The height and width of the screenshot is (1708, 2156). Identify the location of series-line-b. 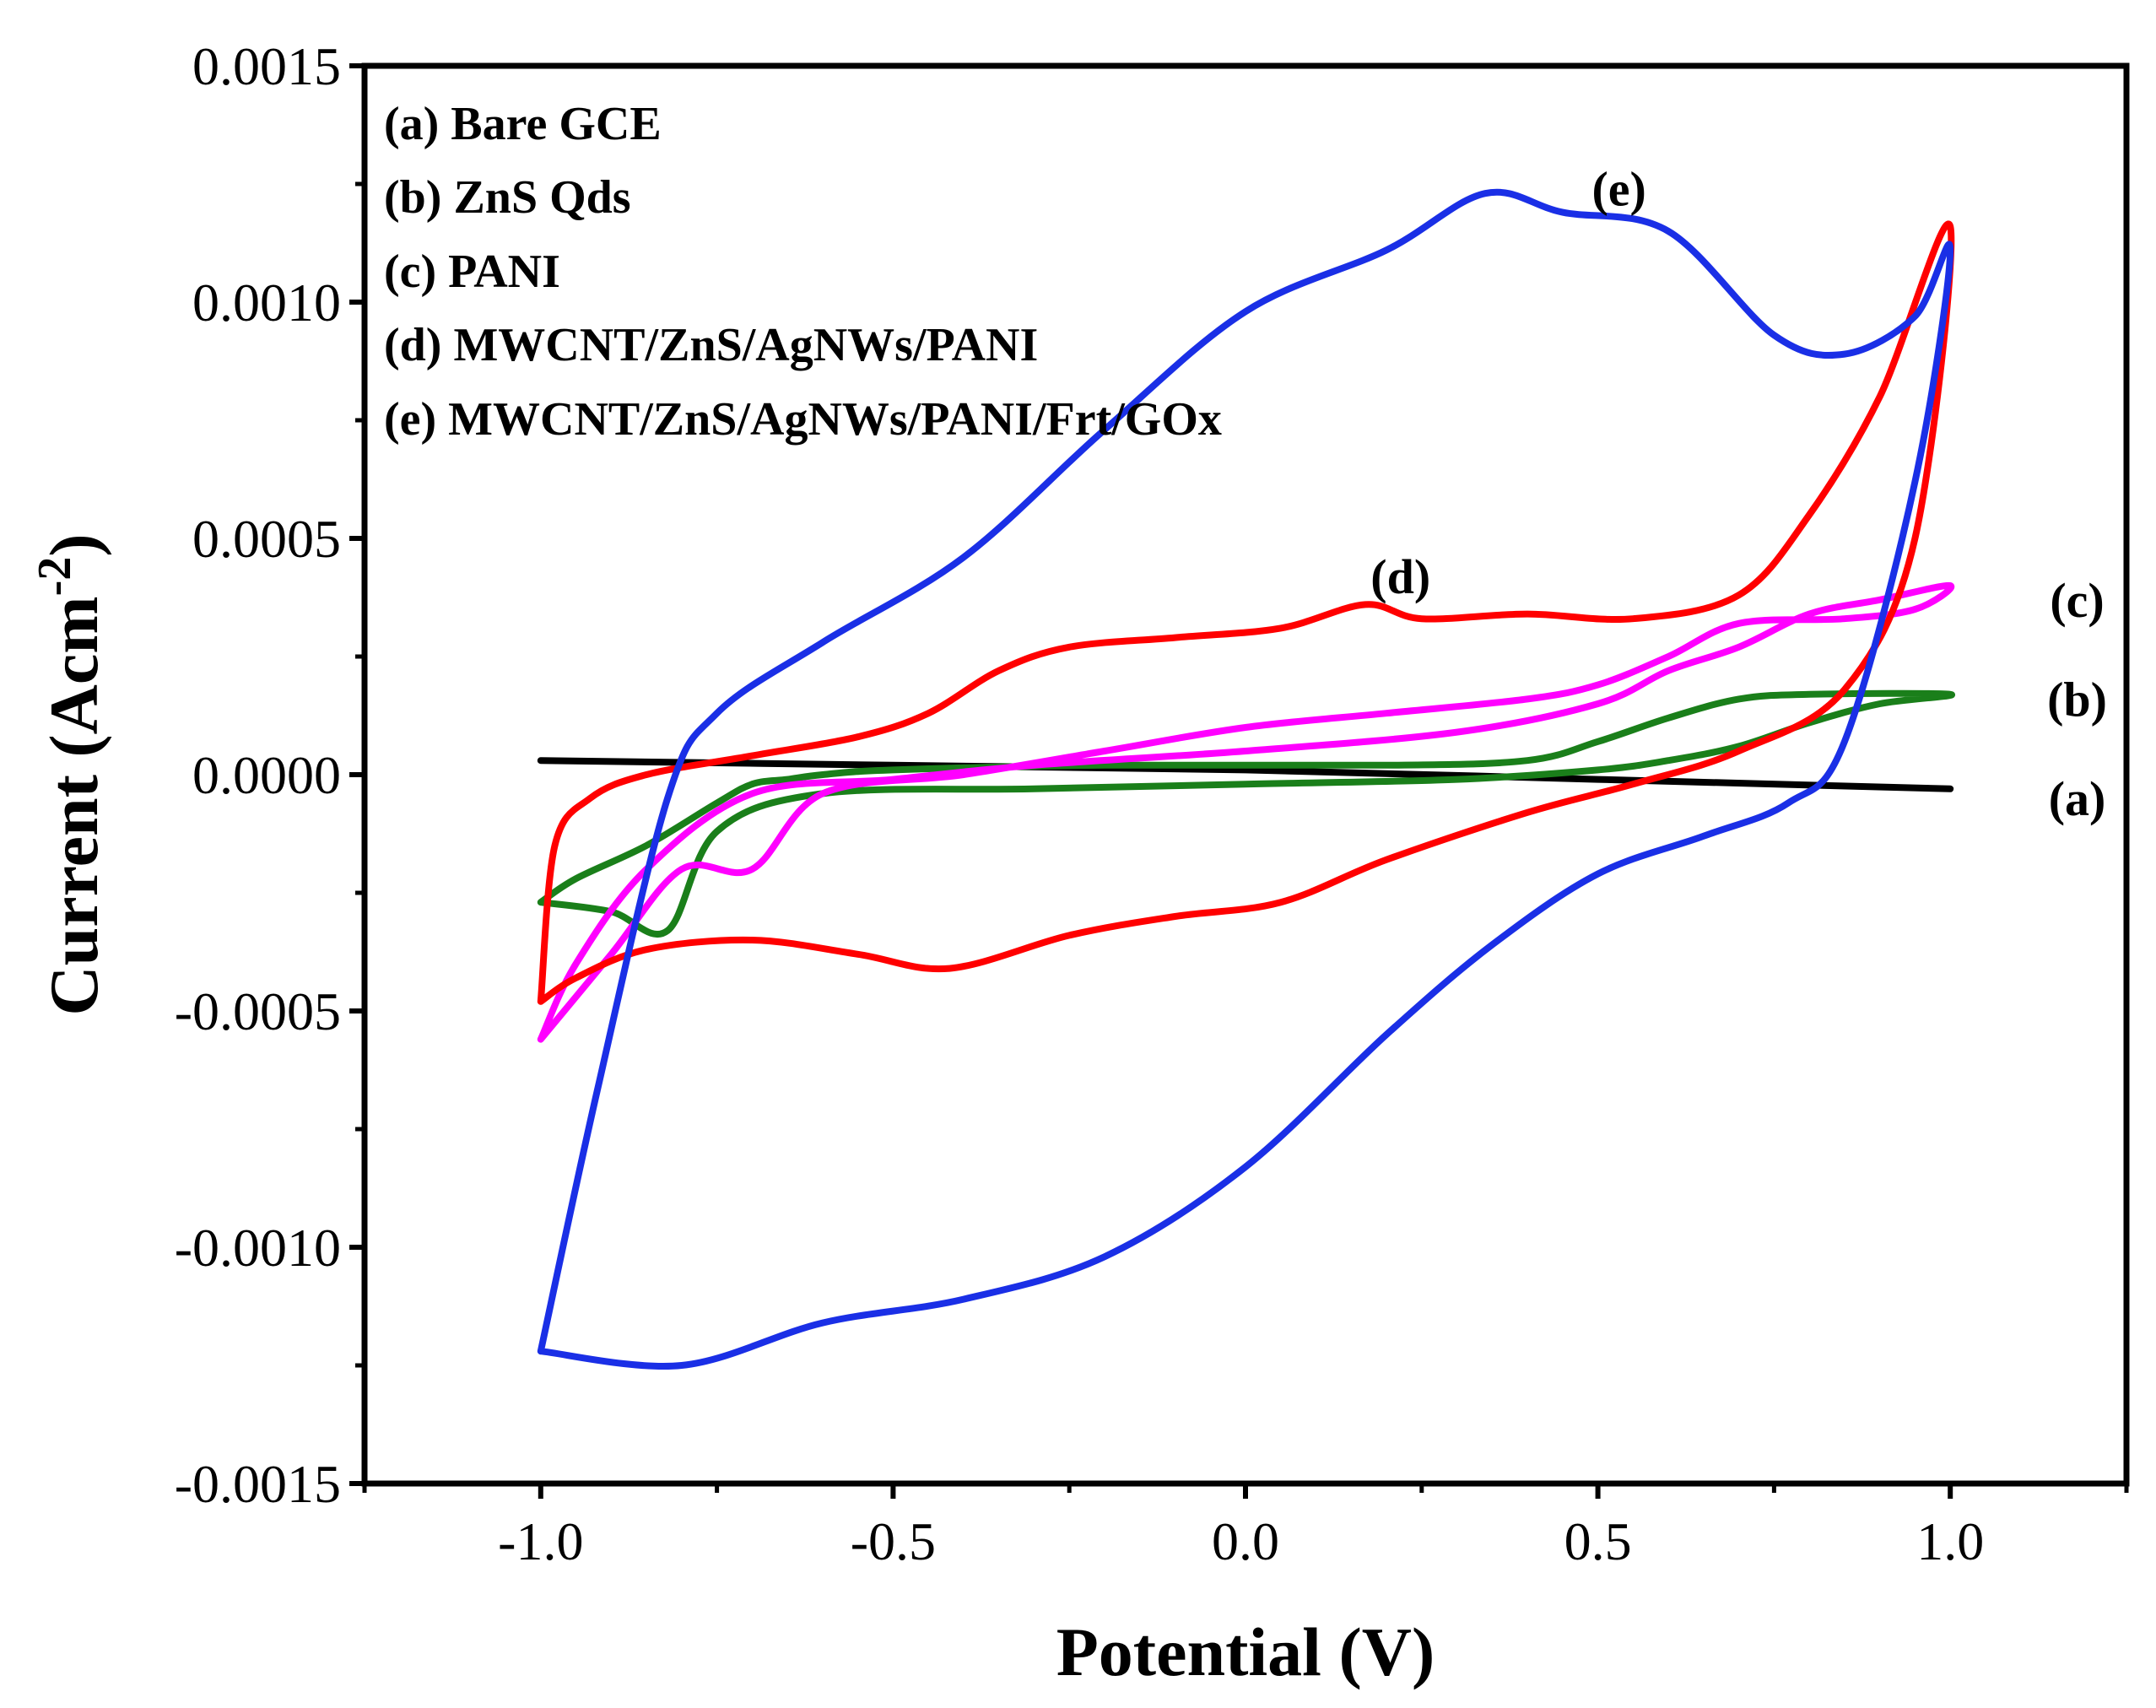
(1246, 813).